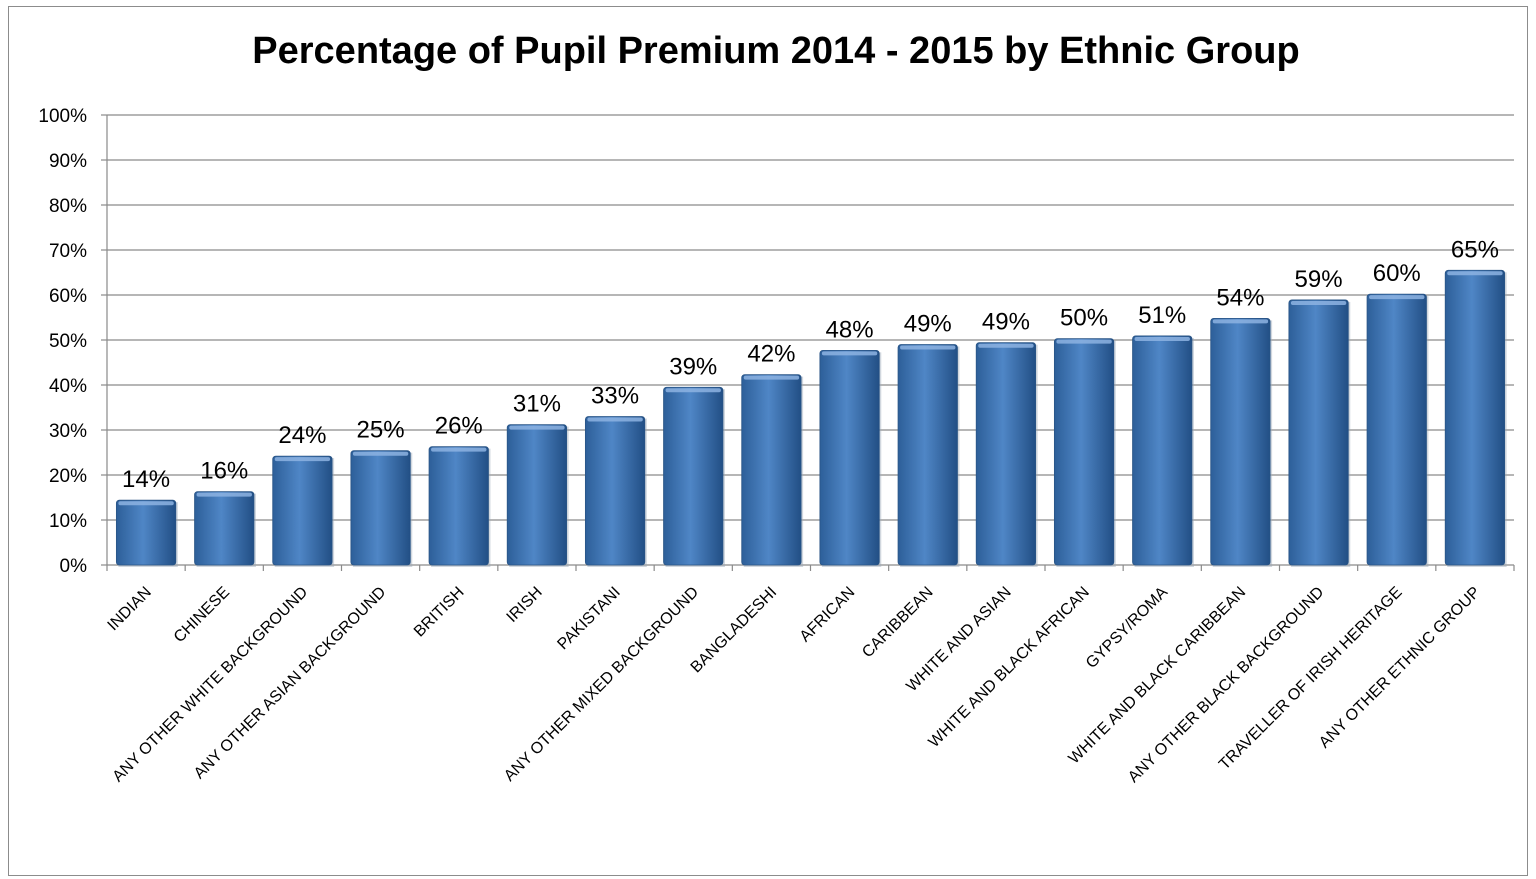  Describe the element at coordinates (1319, 279) in the screenshot. I see `data-label: 59%` at that location.